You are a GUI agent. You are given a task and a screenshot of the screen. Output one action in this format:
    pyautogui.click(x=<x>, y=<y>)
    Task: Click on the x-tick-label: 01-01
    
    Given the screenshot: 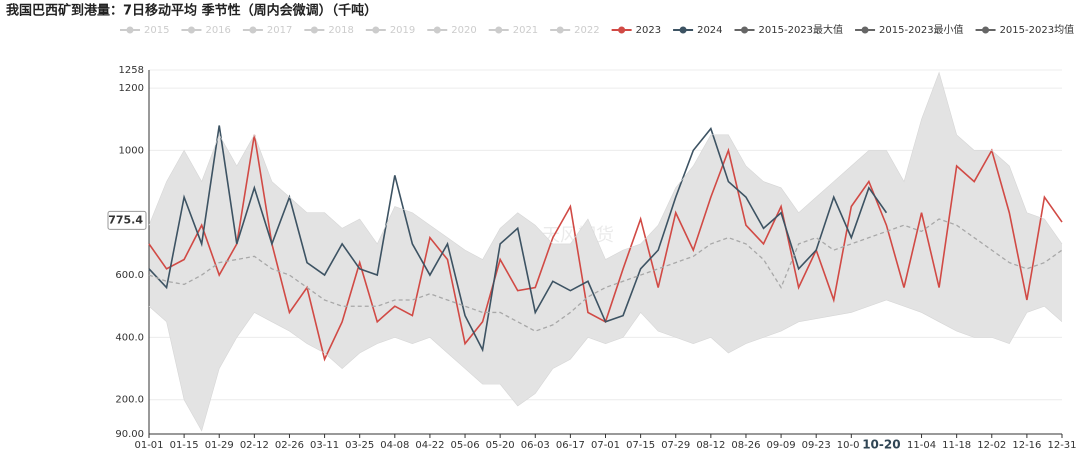 What is the action you would take?
    pyautogui.click(x=148, y=445)
    